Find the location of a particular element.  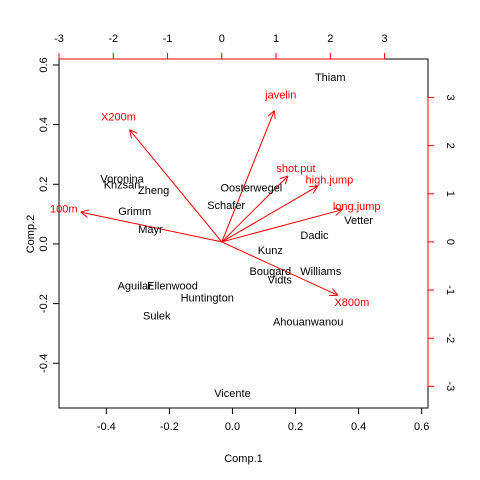

x-tick-label: -0.4 is located at coordinates (106, 427).